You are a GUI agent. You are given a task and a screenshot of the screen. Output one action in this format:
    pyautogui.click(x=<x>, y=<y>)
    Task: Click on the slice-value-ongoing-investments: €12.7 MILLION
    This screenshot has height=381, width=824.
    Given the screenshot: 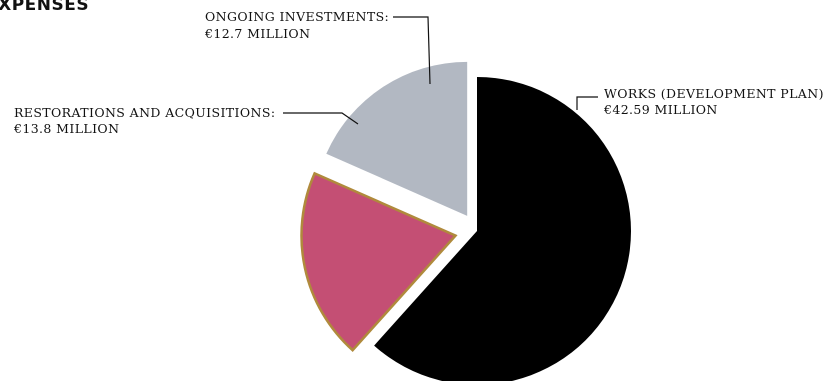 What is the action you would take?
    pyautogui.click(x=257, y=33)
    